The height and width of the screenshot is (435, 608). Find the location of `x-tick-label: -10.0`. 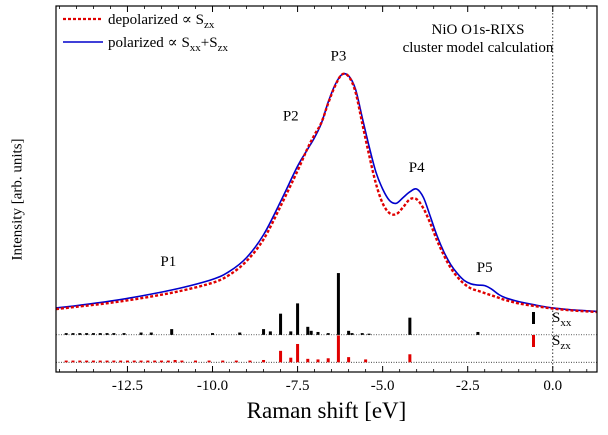

x-tick-label: -10.0 is located at coordinates (212, 386).